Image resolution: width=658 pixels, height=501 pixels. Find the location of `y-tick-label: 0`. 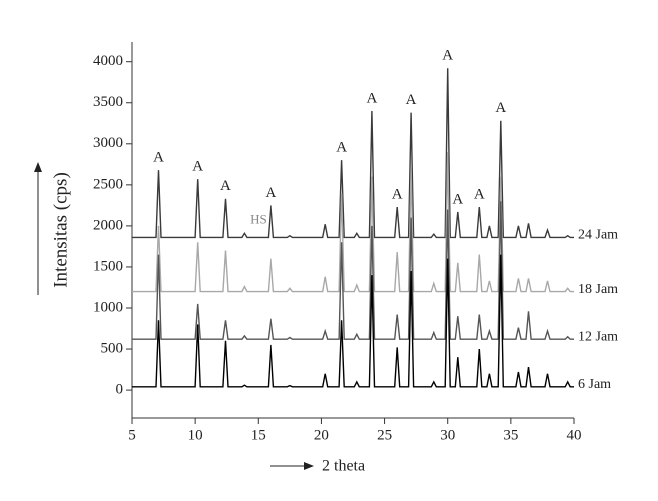

y-tick-label: 0 is located at coordinates (120, 390).